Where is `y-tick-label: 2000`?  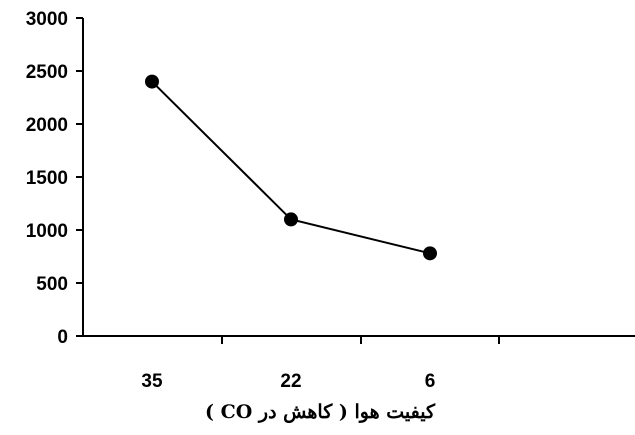
y-tick-label: 2000 is located at coordinates (47, 125).